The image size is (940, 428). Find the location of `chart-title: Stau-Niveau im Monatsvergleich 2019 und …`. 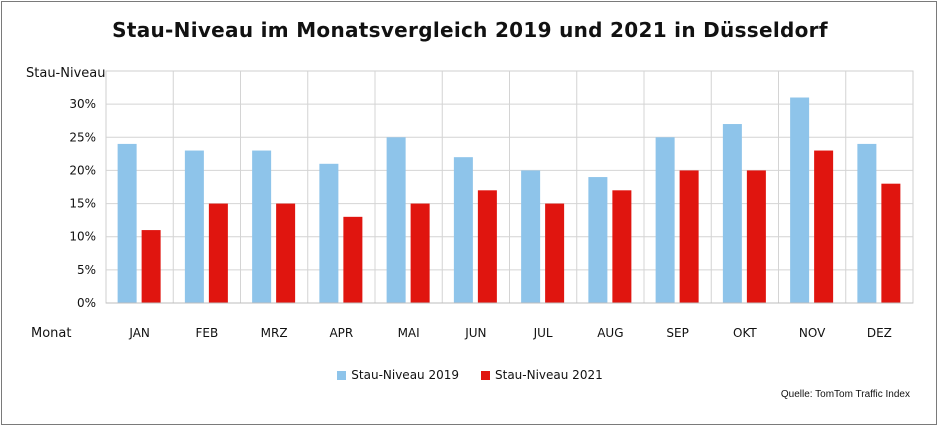

chart-title: Stau-Niveau im Monatsvergleich 2019 und … is located at coordinates (470, 30).